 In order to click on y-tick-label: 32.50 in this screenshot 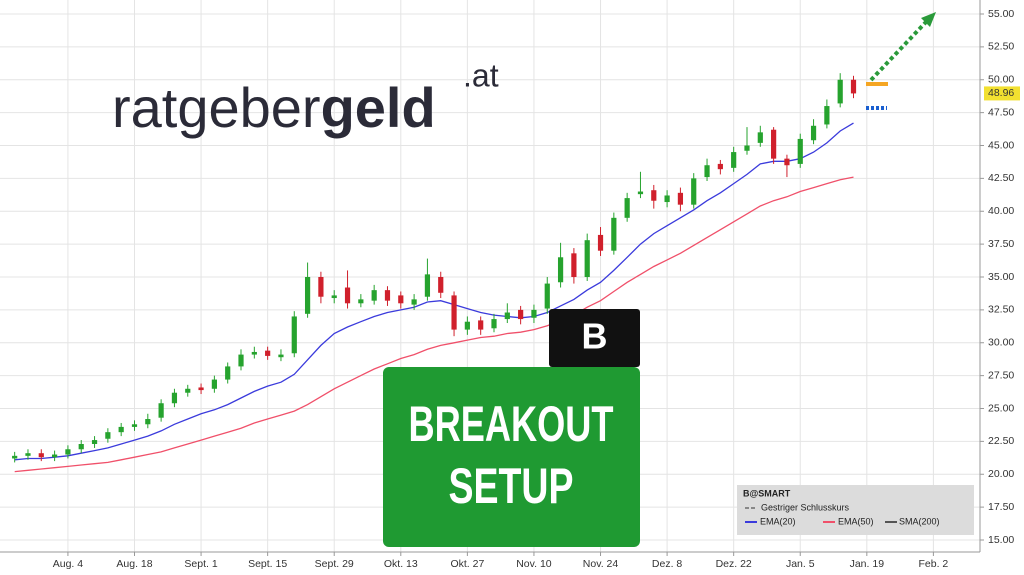, I will do `click(1001, 310)`.